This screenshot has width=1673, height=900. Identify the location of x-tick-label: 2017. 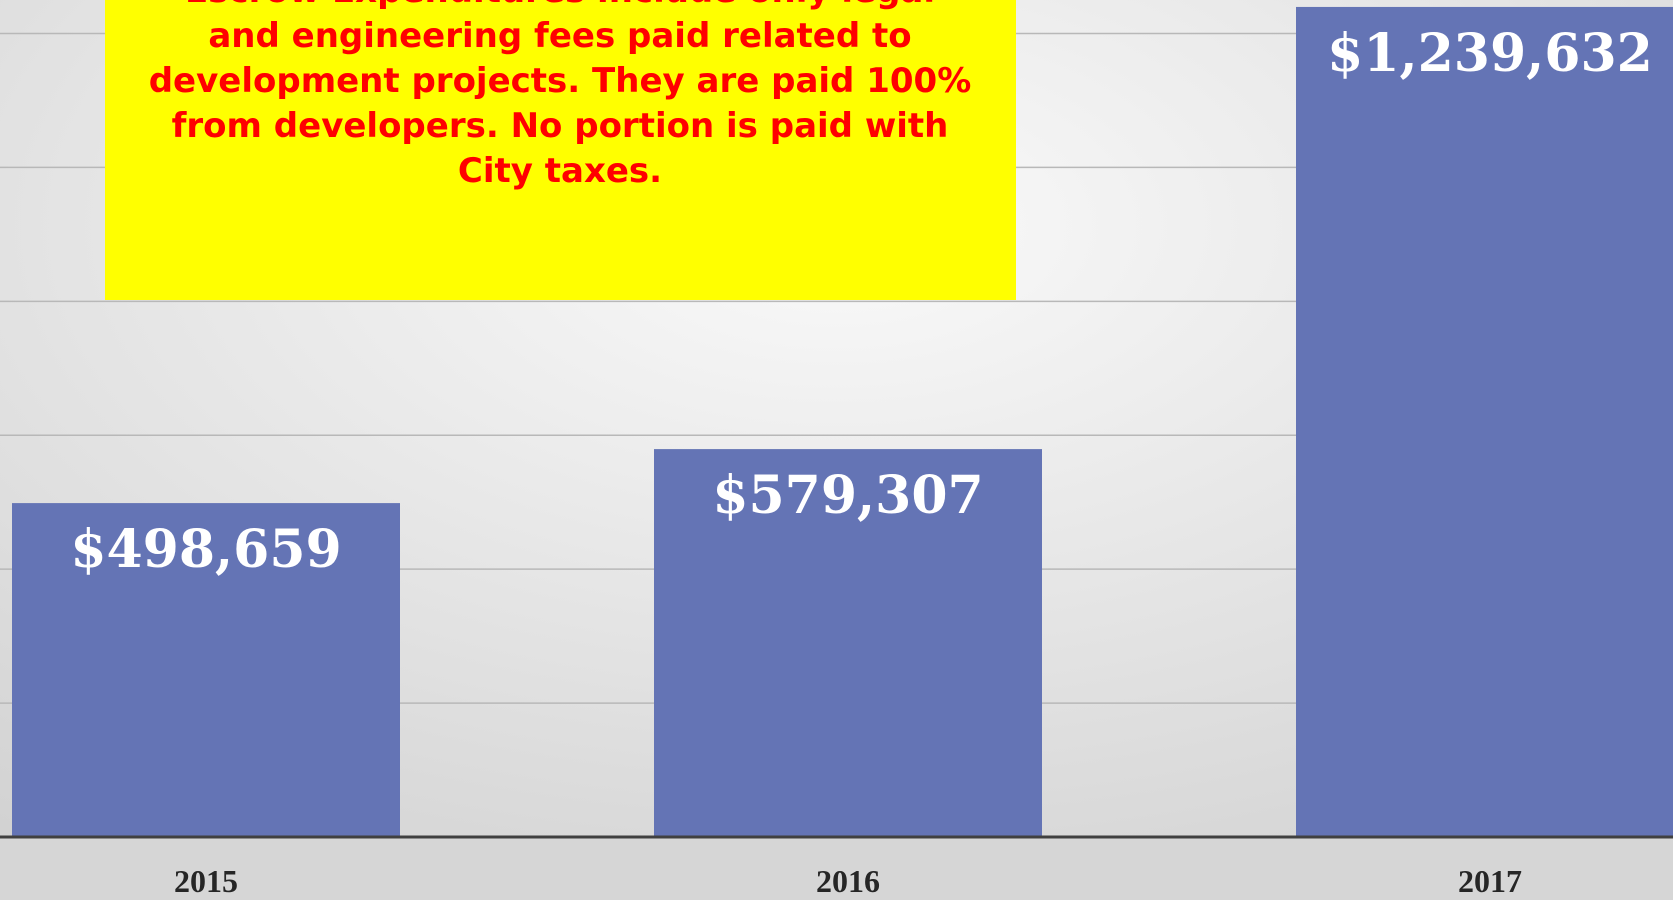
(1490, 881).